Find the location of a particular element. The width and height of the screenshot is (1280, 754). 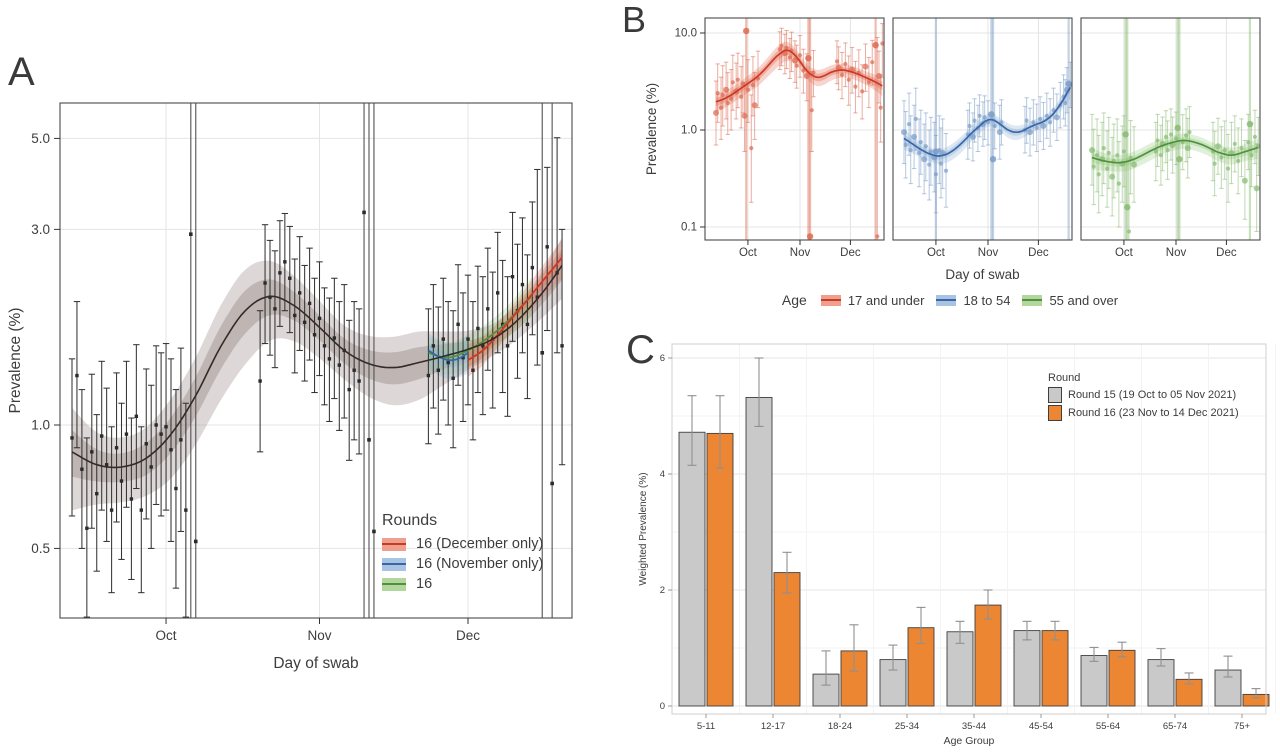

panel-b-label: B is located at coordinates (634, 20).